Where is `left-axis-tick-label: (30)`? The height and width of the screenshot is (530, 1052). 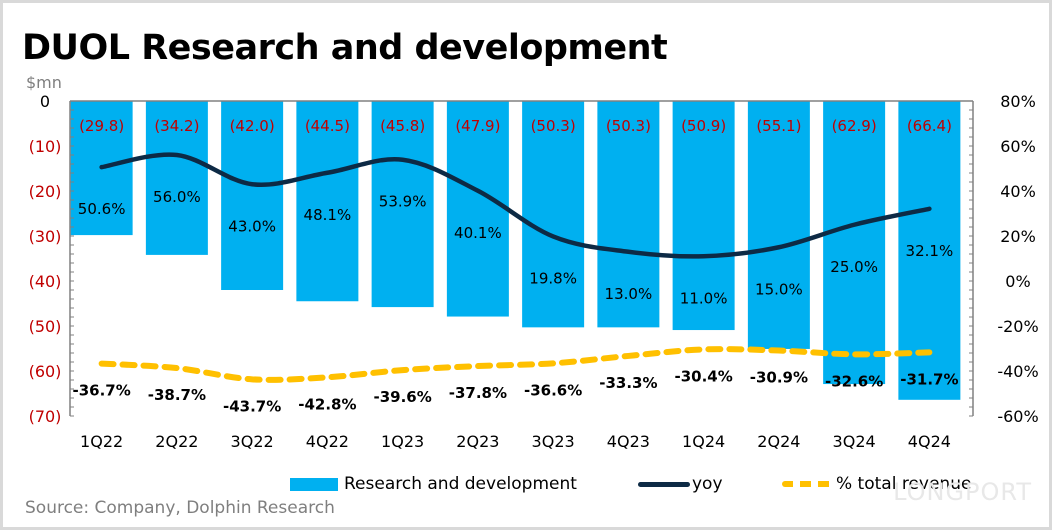
left-axis-tick-label: (30) is located at coordinates (45, 236).